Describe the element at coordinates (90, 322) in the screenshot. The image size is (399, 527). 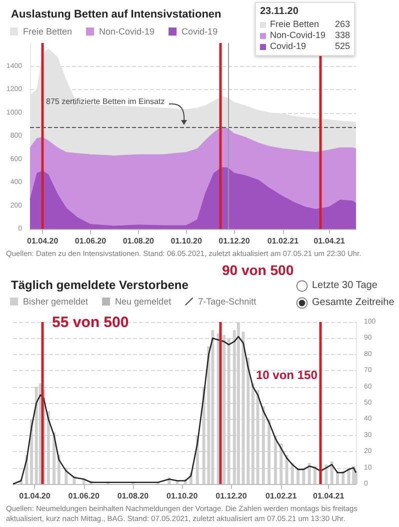
I see `annotation: 55 von 500` at that location.